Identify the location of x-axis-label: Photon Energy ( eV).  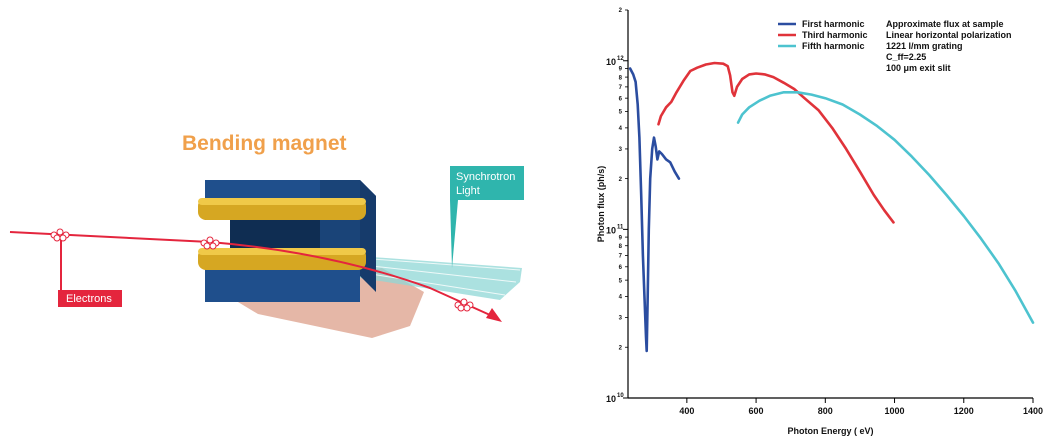
(830, 431).